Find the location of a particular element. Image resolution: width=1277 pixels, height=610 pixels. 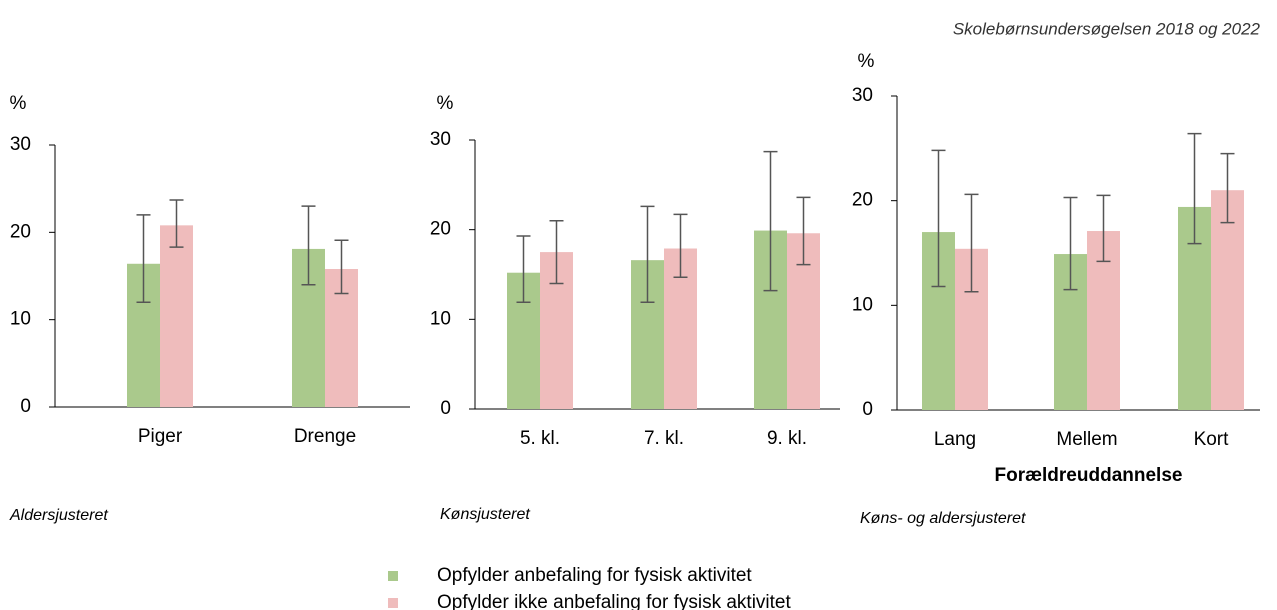

x-tick-label: Drenge is located at coordinates (325, 436).